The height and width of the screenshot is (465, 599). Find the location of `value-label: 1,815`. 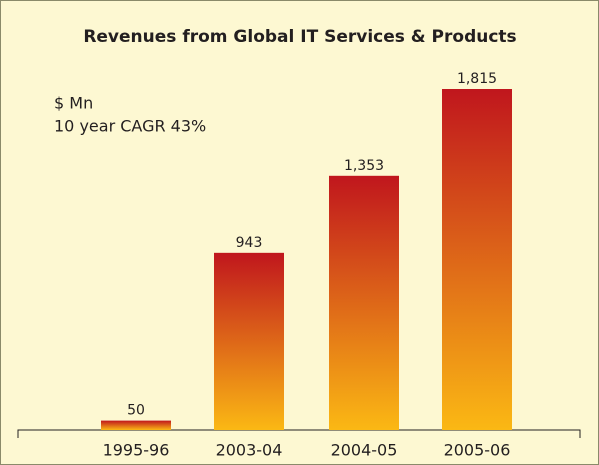

value-label: 1,815 is located at coordinates (477, 79).